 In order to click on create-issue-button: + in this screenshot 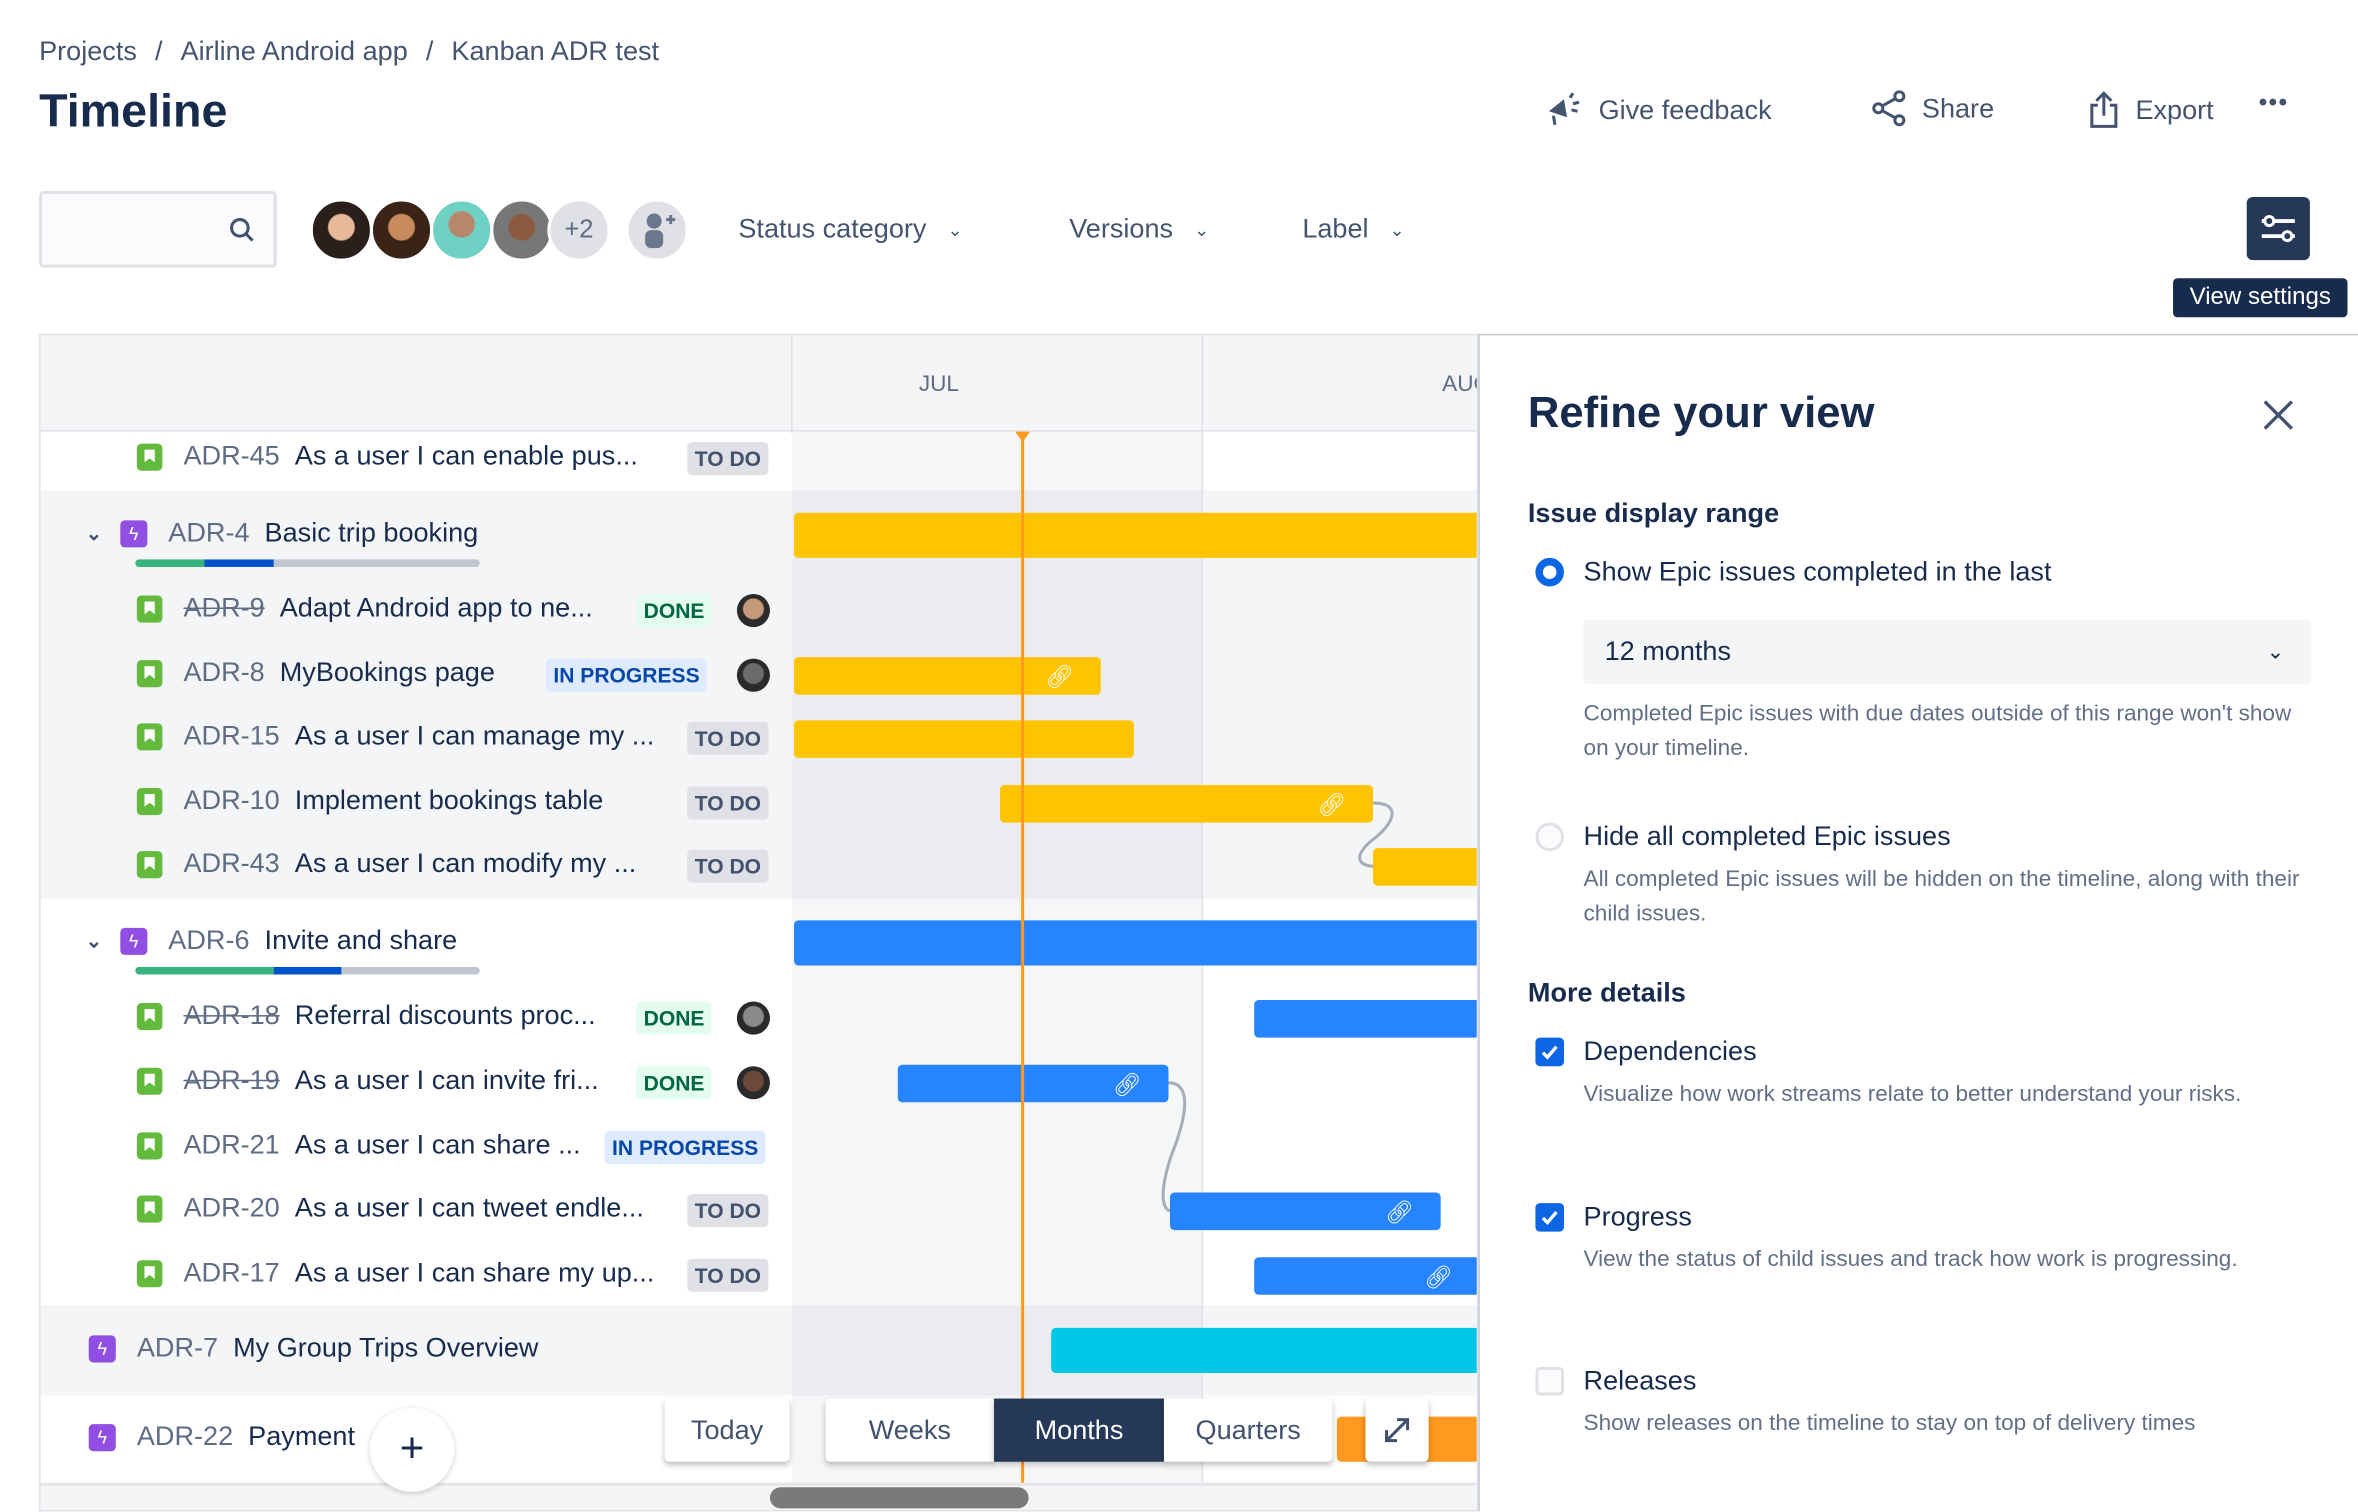, I will do `click(412, 1449)`.